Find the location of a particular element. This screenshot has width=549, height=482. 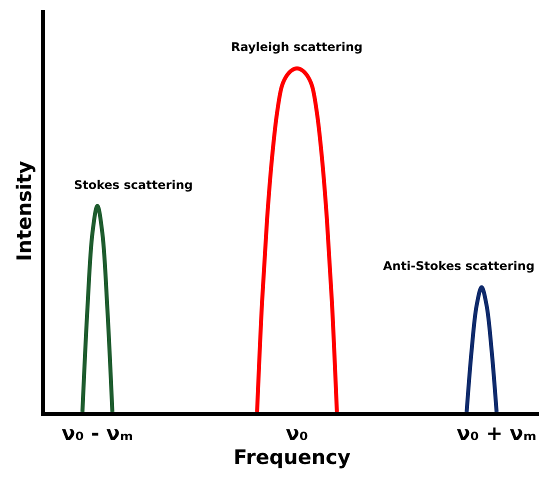

text: Stokes scattering is located at coordinates (133, 185).